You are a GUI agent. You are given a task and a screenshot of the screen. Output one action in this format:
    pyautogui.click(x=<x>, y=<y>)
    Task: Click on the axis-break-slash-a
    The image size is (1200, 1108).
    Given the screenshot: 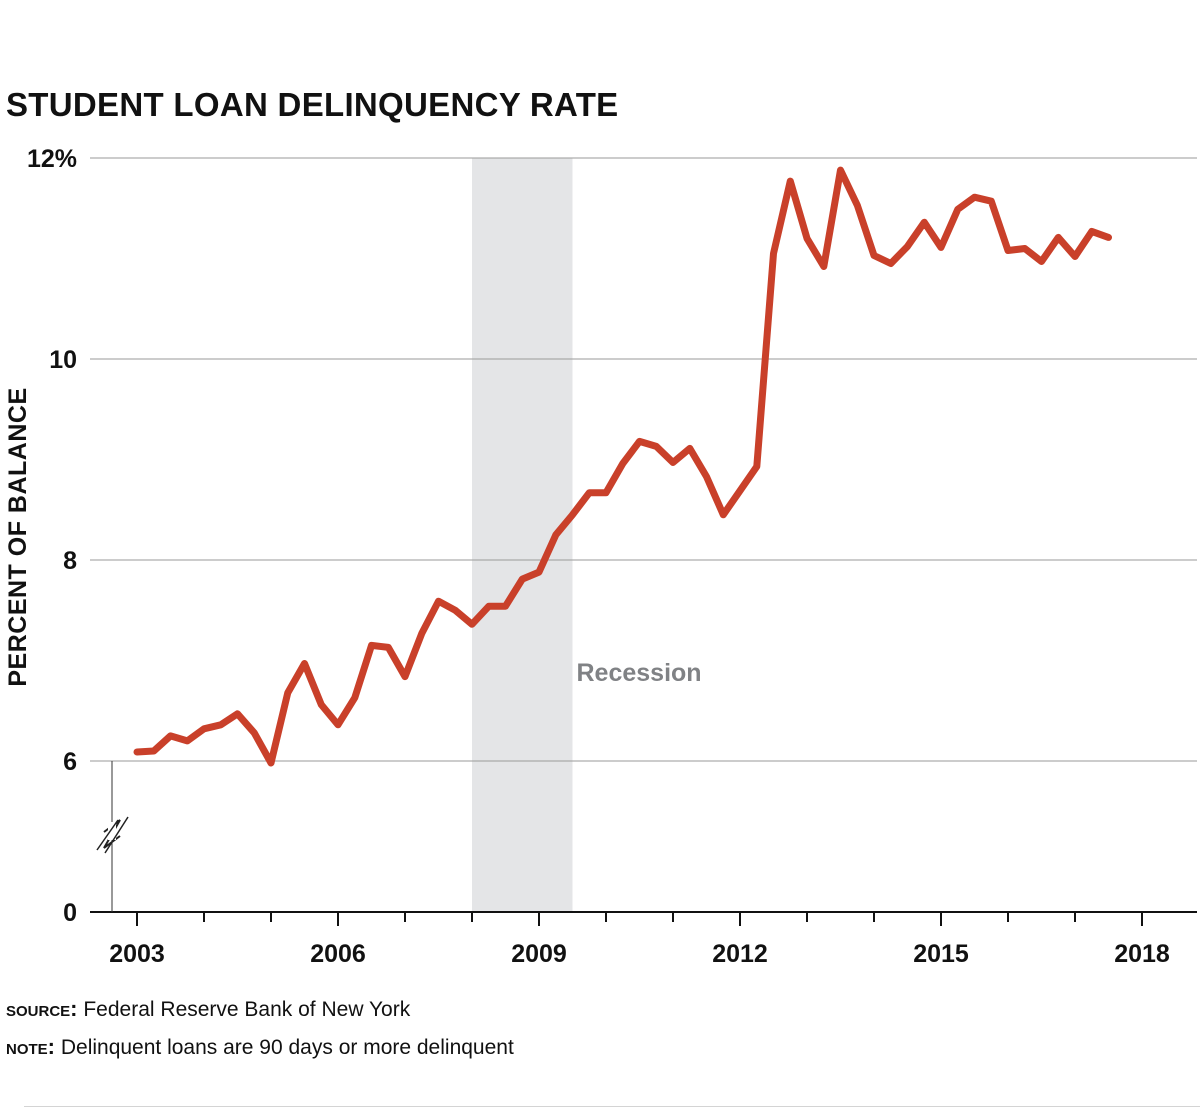 What is the action you would take?
    pyautogui.click(x=116, y=835)
    